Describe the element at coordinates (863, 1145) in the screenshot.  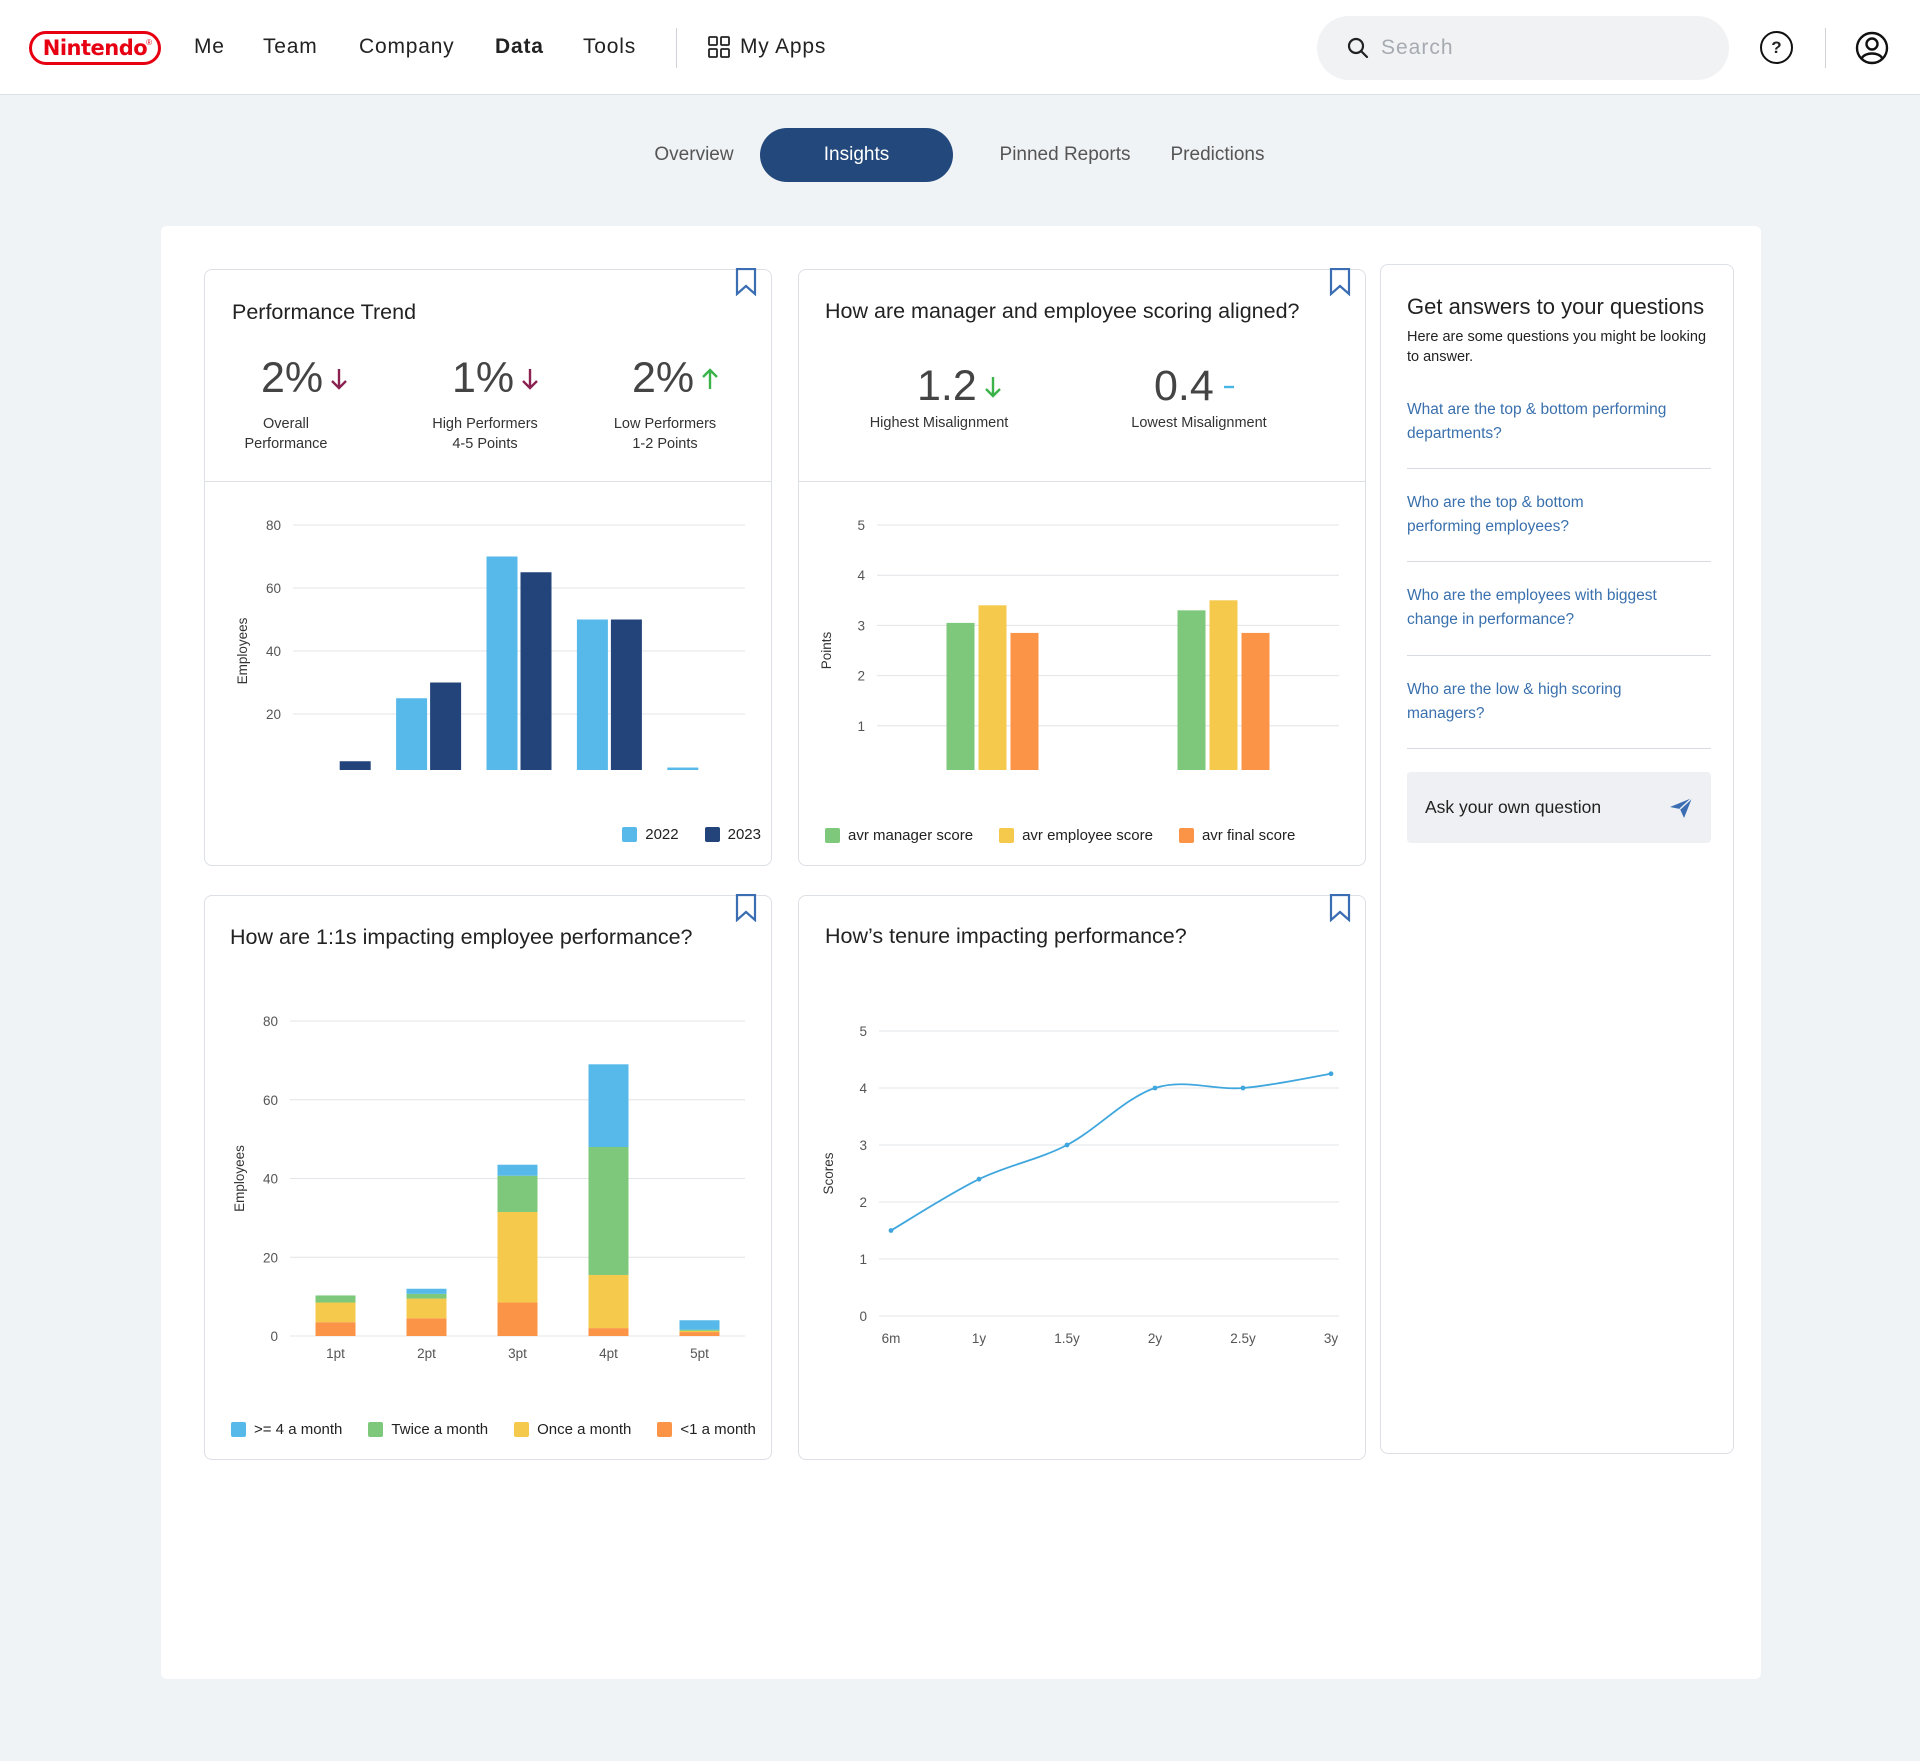
I see `y-tick-label: 3` at that location.